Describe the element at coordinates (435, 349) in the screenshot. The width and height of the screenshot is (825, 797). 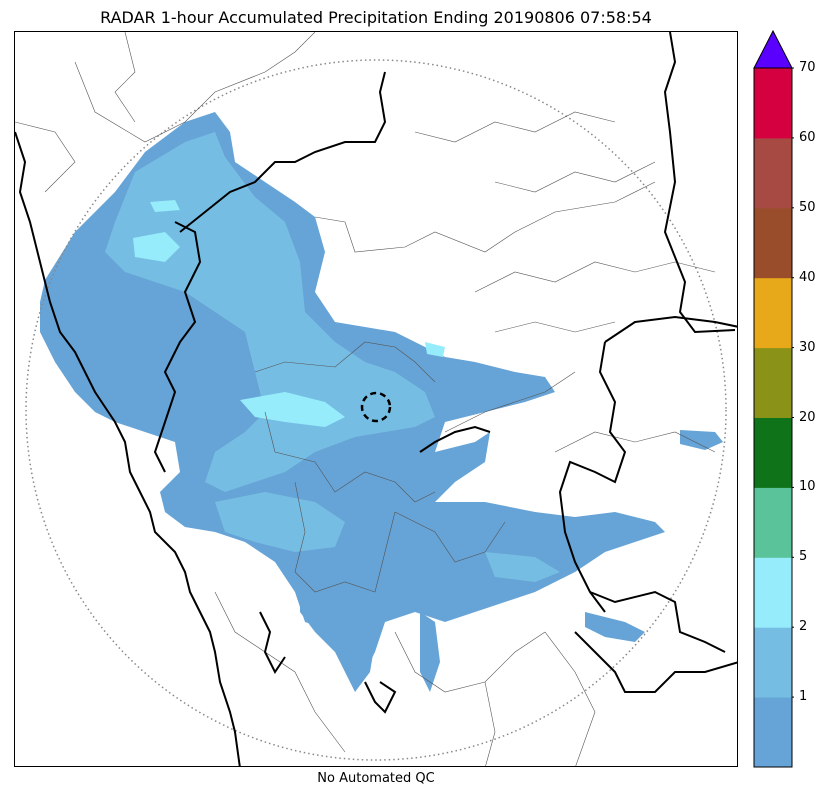
I see `precipitation-area-2-5-d` at that location.